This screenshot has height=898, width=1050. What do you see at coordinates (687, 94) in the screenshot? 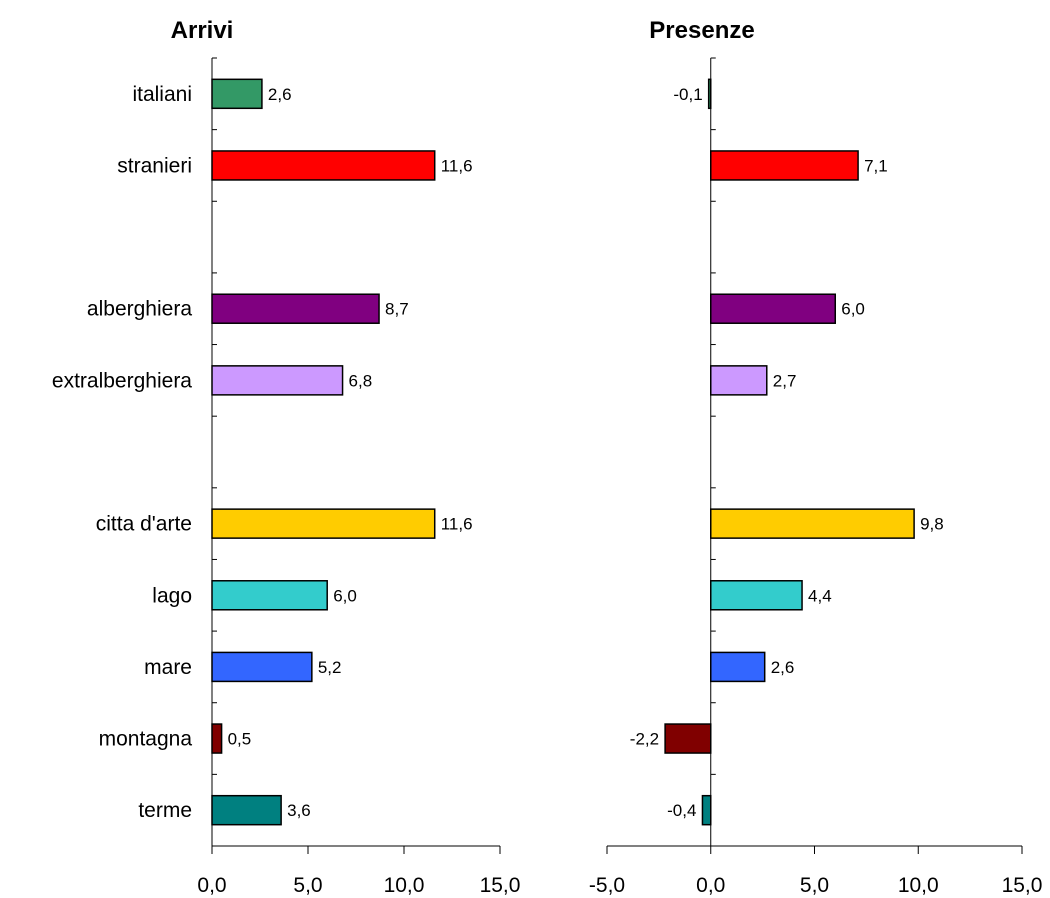
I see `presenze-data-label: -0,1` at bounding box center [687, 94].